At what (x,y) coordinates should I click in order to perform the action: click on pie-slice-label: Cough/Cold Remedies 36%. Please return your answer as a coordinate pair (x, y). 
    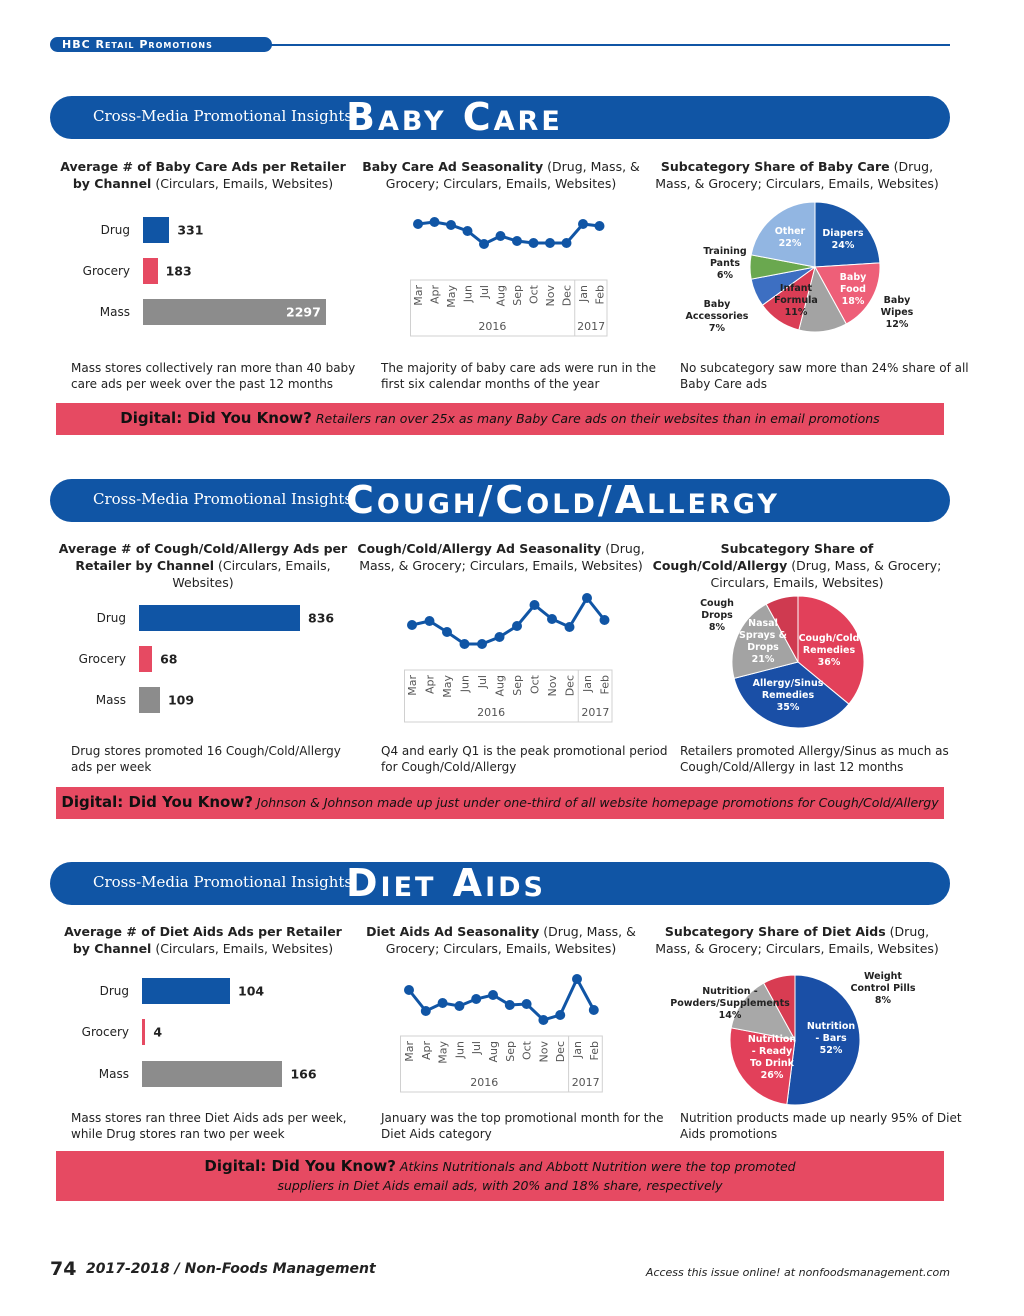
    Looking at the image, I should click on (829, 650).